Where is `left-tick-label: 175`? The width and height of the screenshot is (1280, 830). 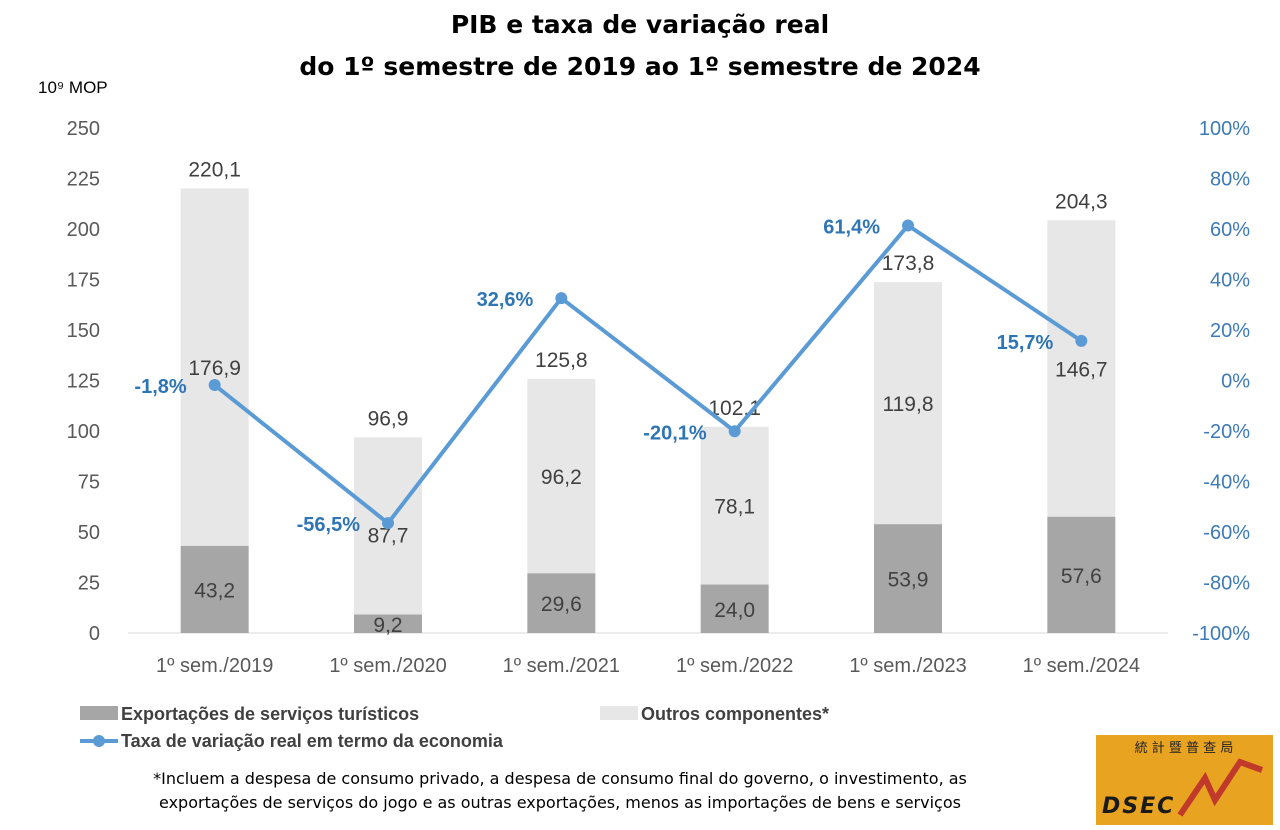
left-tick-label: 175 is located at coordinates (83, 281).